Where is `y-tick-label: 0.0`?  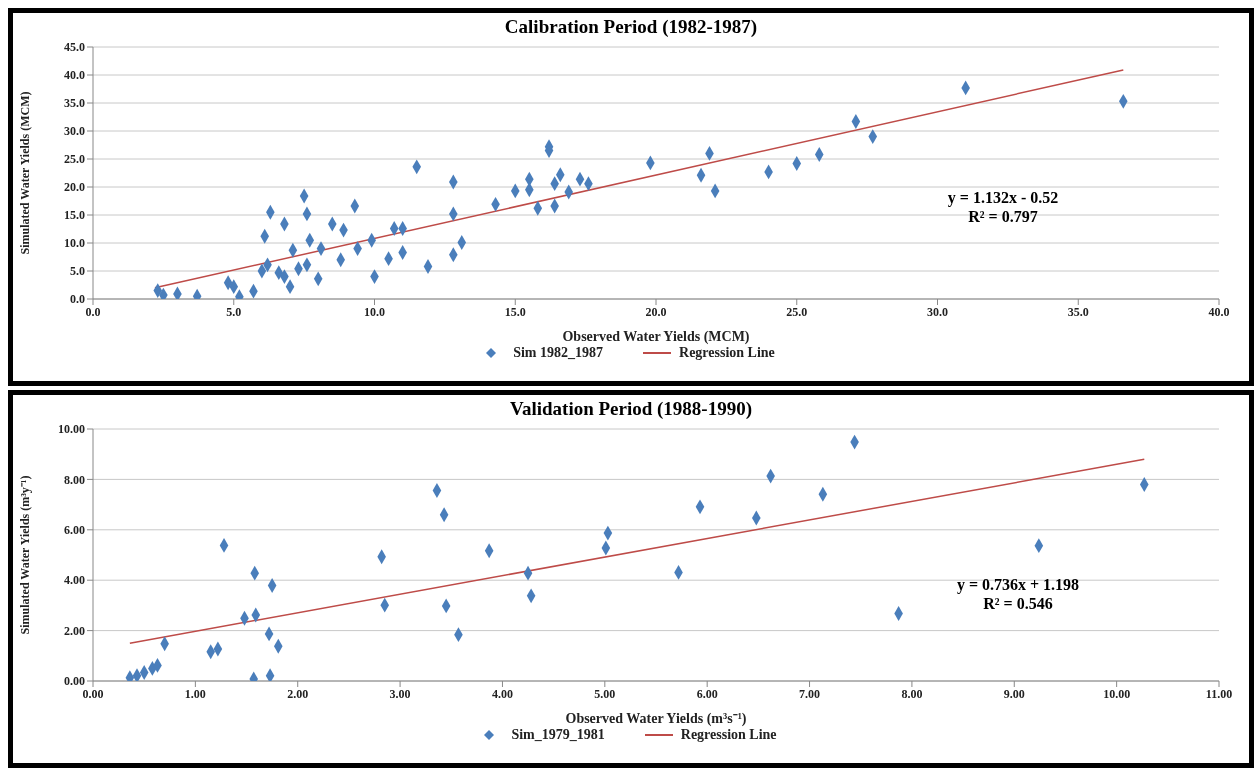 y-tick-label: 0.0 is located at coordinates (77, 299).